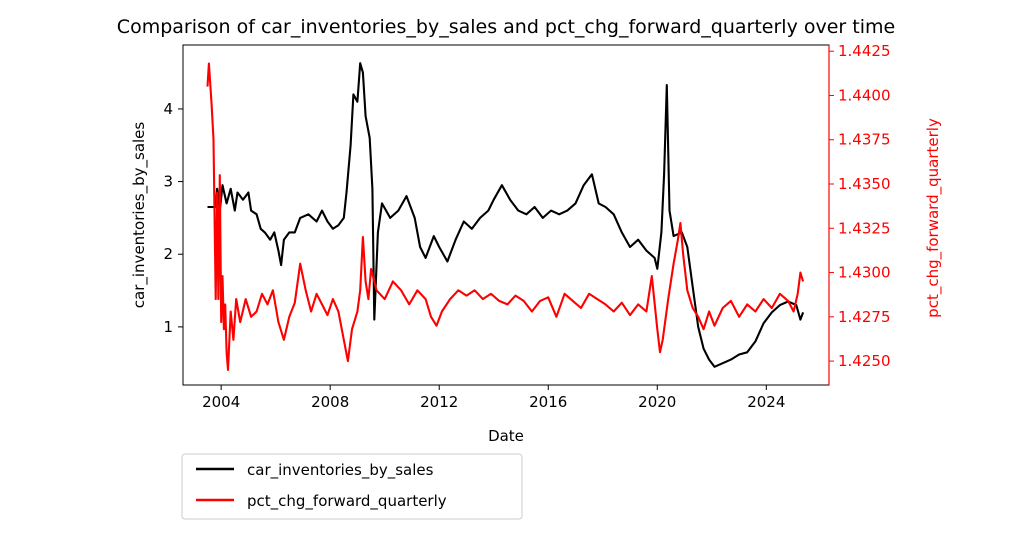 The image size is (1012, 534). I want to click on legend-label-left-series: car_inventories_by_sales, so click(340, 470).